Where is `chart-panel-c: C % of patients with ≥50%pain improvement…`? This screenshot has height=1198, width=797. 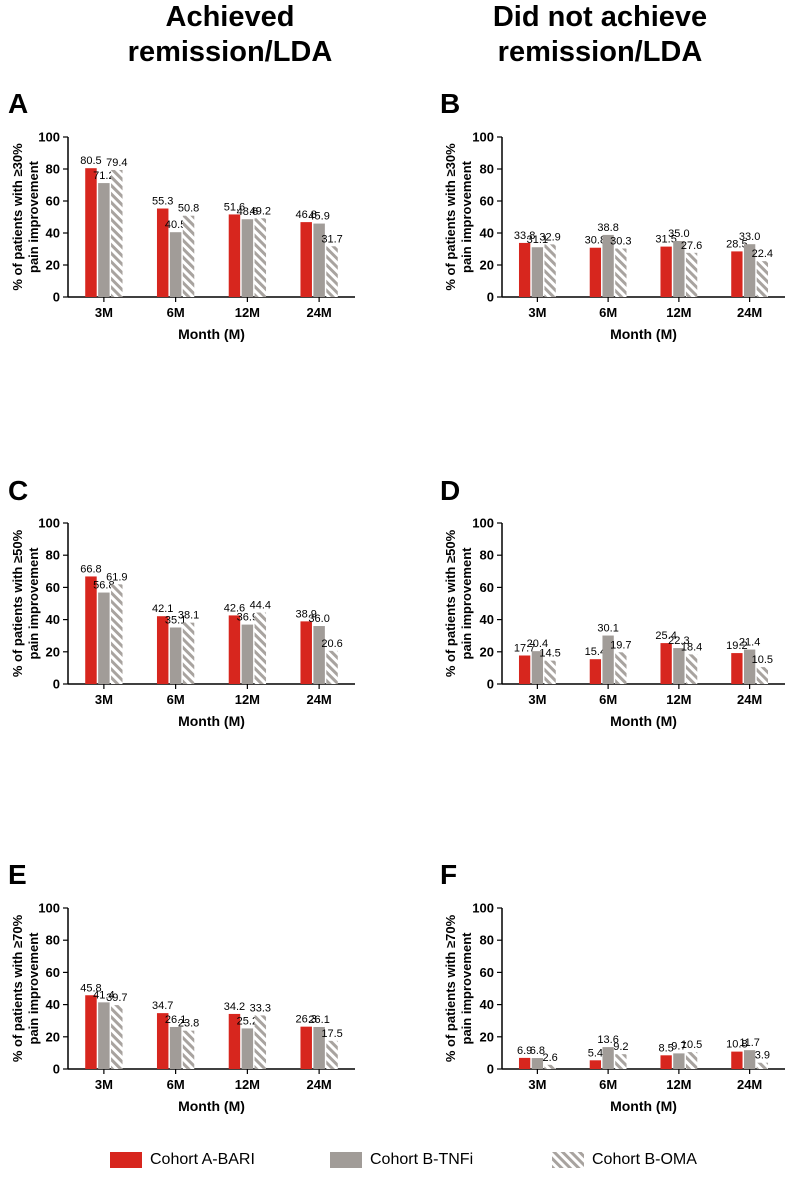 chart-panel-c: C % of patients with ≥50%pain improvement… is located at coordinates (181, 602).